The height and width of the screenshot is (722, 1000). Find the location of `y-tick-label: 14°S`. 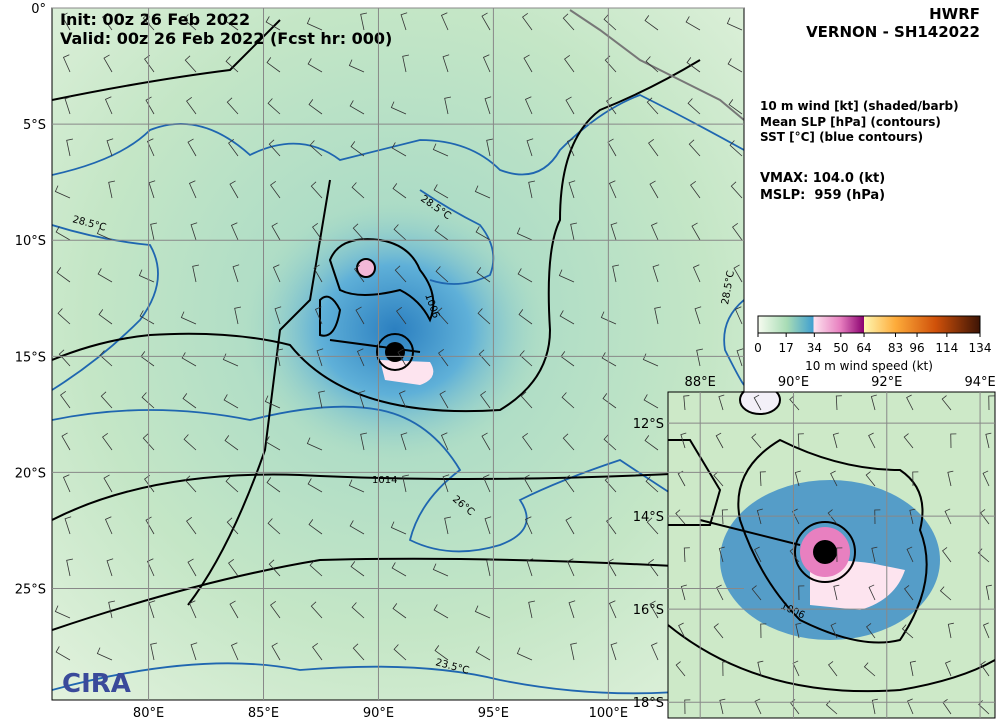

y-tick-label: 14°S is located at coordinates (648, 517).